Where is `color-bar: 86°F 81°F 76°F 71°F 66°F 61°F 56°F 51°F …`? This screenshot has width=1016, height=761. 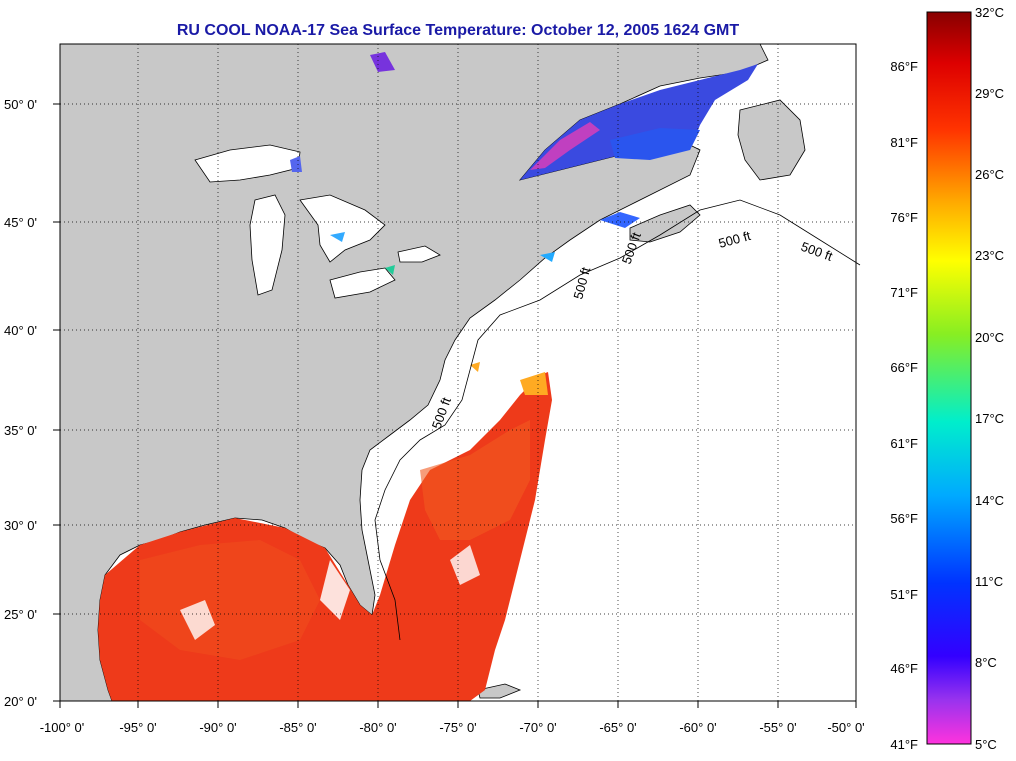
color-bar: 86°F 81°F 76°F 71°F 66°F 61°F 56°F 51°F … is located at coordinates (947, 378).